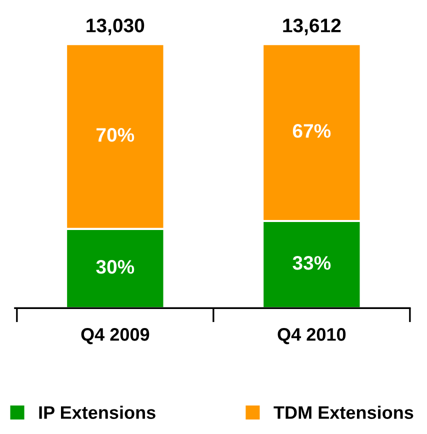 The width and height of the screenshot is (427, 434). What do you see at coordinates (115, 267) in the screenshot?
I see `data-label: 30%` at bounding box center [115, 267].